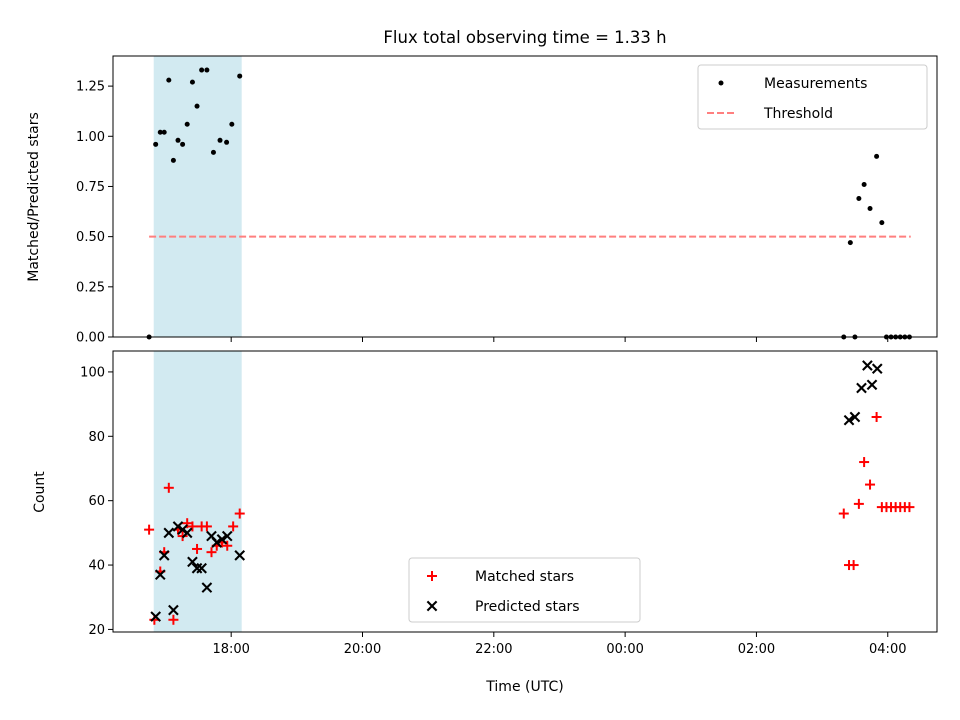 The width and height of the screenshot is (960, 720). Describe the element at coordinates (230, 649) in the screenshot. I see `x-tick-label: 18:00` at that location.